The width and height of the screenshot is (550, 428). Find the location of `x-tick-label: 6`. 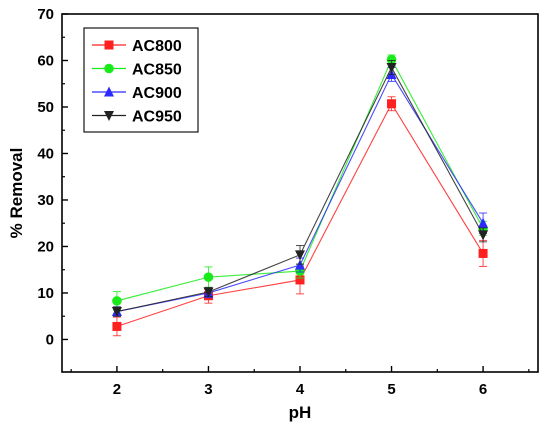

x-tick-label: 6 is located at coordinates (483, 389).